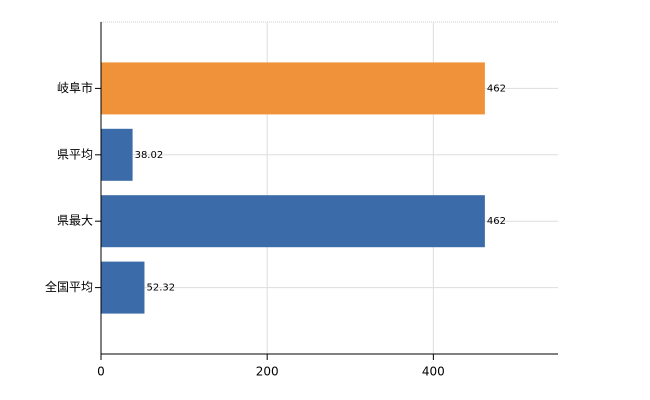  Describe the element at coordinates (267, 372) in the screenshot. I see `x-tick-label: 200` at that location.